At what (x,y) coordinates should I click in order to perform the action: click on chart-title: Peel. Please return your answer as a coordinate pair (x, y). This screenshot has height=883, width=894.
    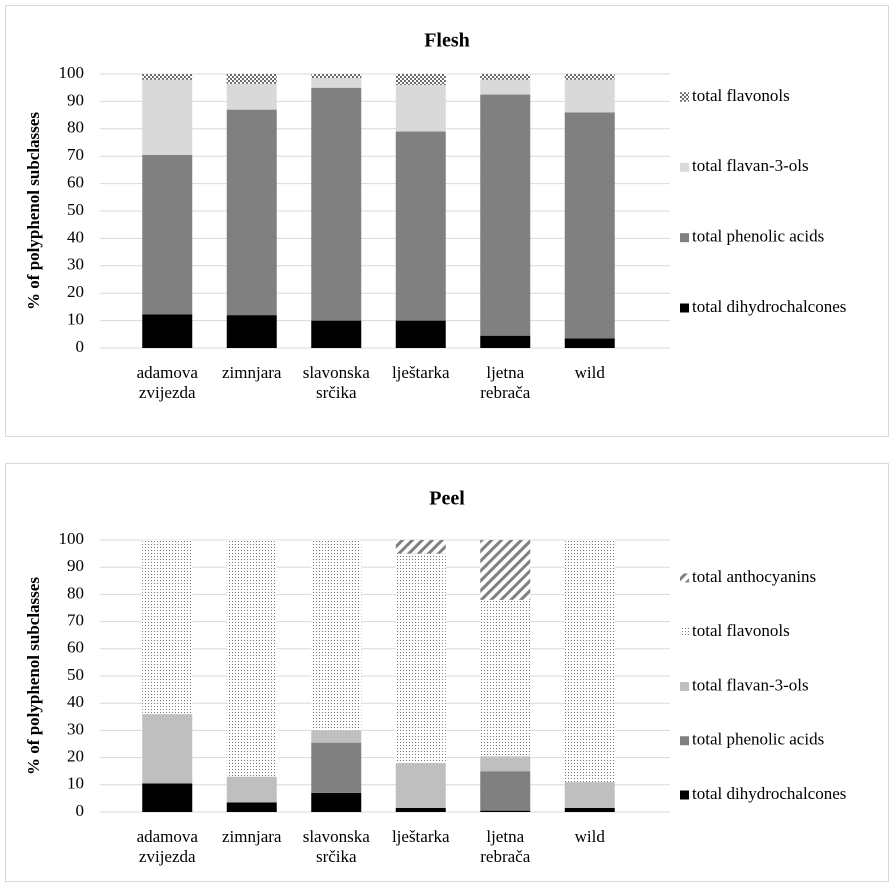
    Looking at the image, I should click on (447, 499).